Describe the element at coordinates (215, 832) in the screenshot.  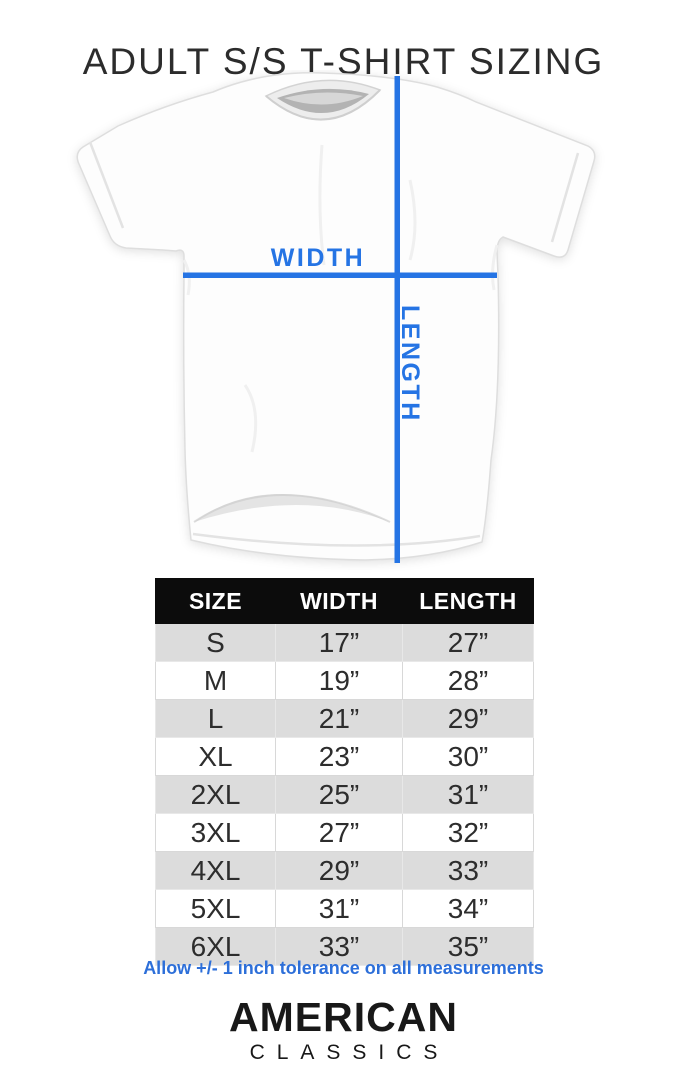
I see `size-cell: 3XL` at that location.